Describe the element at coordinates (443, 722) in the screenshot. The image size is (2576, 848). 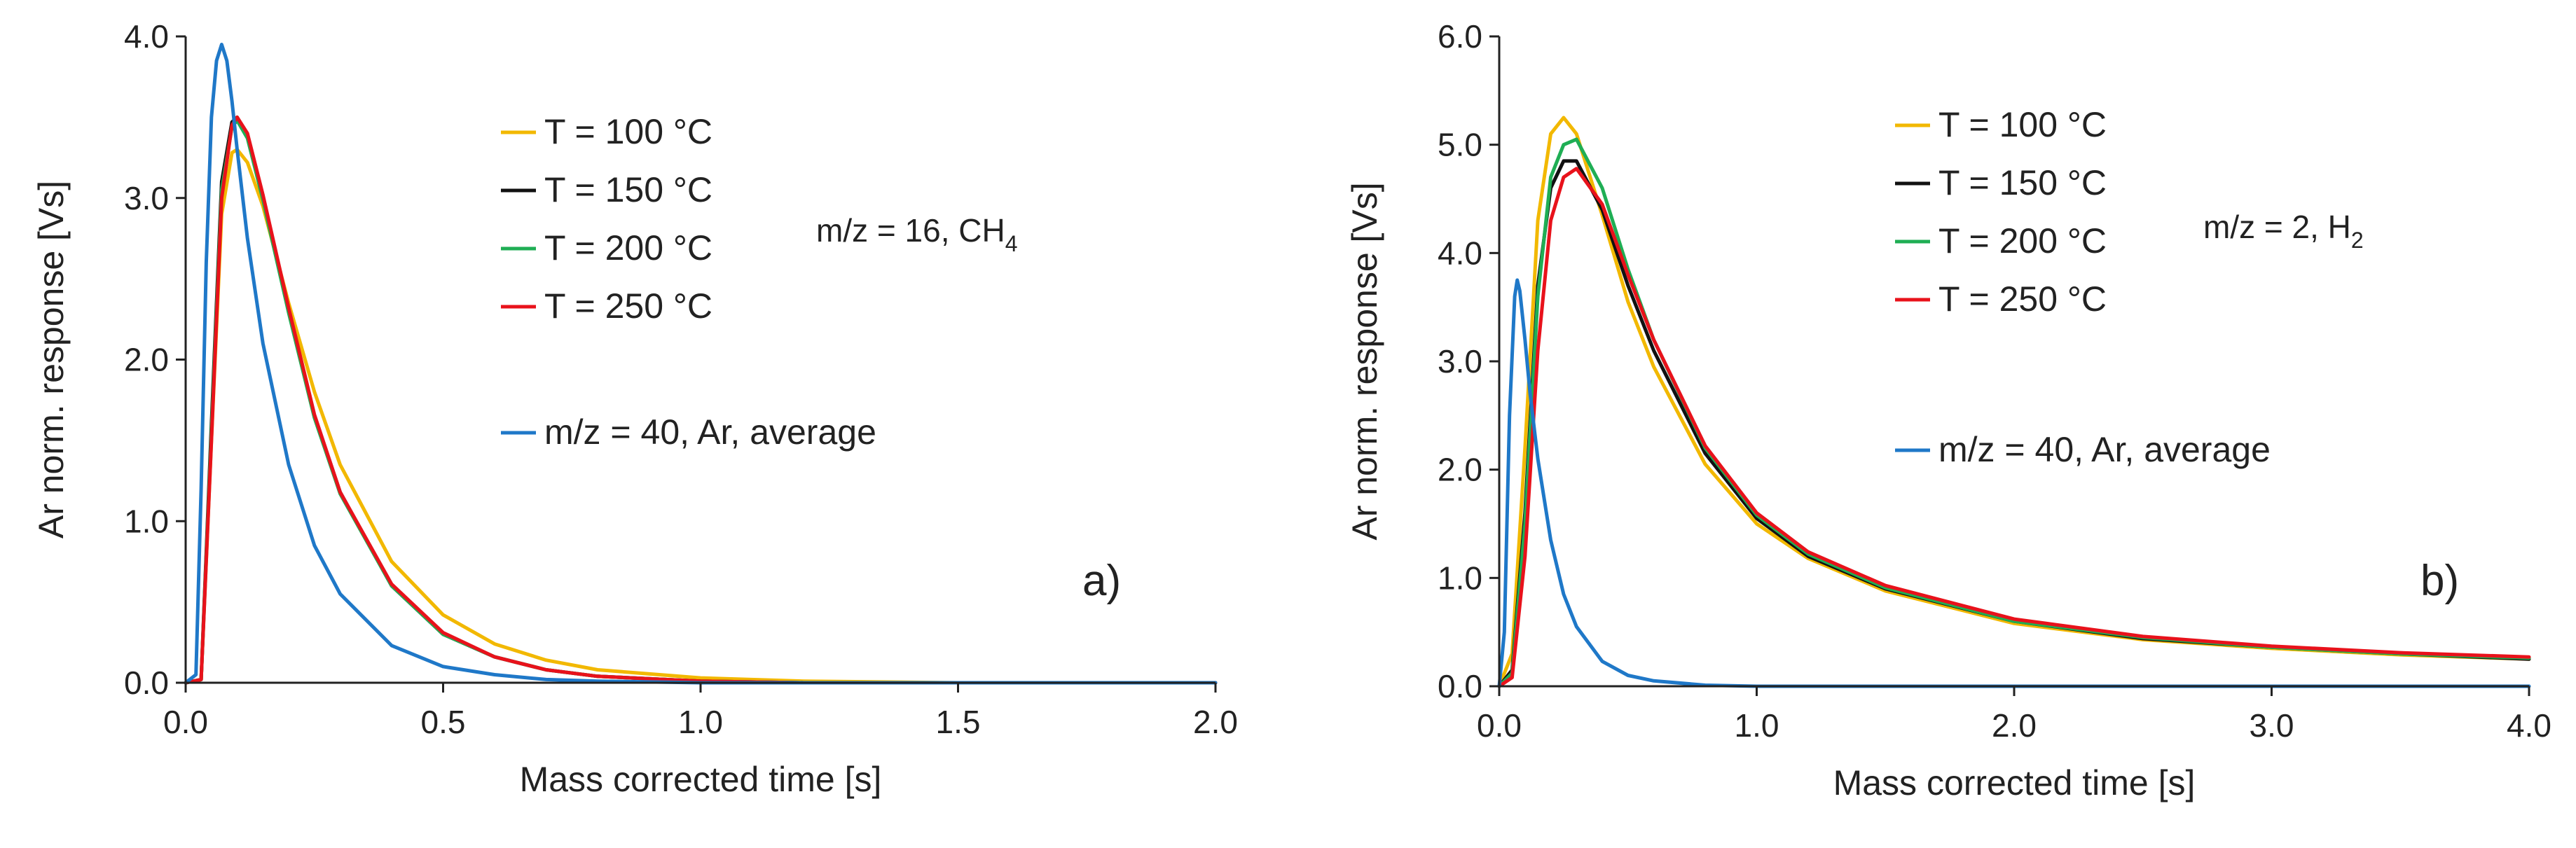
I see `x-tick-label: 0.5` at that location.